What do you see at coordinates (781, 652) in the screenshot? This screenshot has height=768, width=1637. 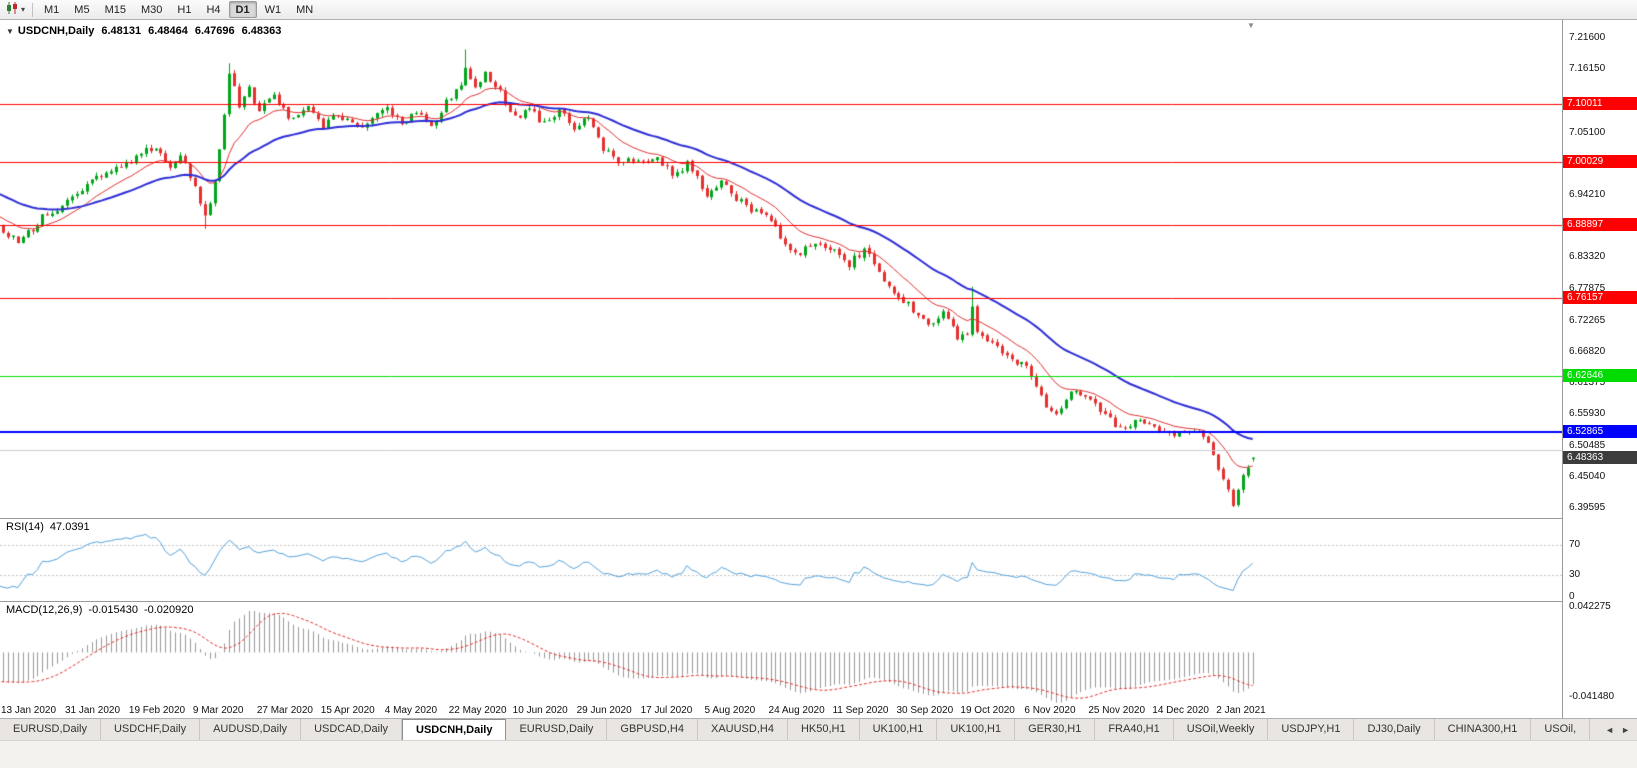 I see `macd-indicator-canvas` at bounding box center [781, 652].